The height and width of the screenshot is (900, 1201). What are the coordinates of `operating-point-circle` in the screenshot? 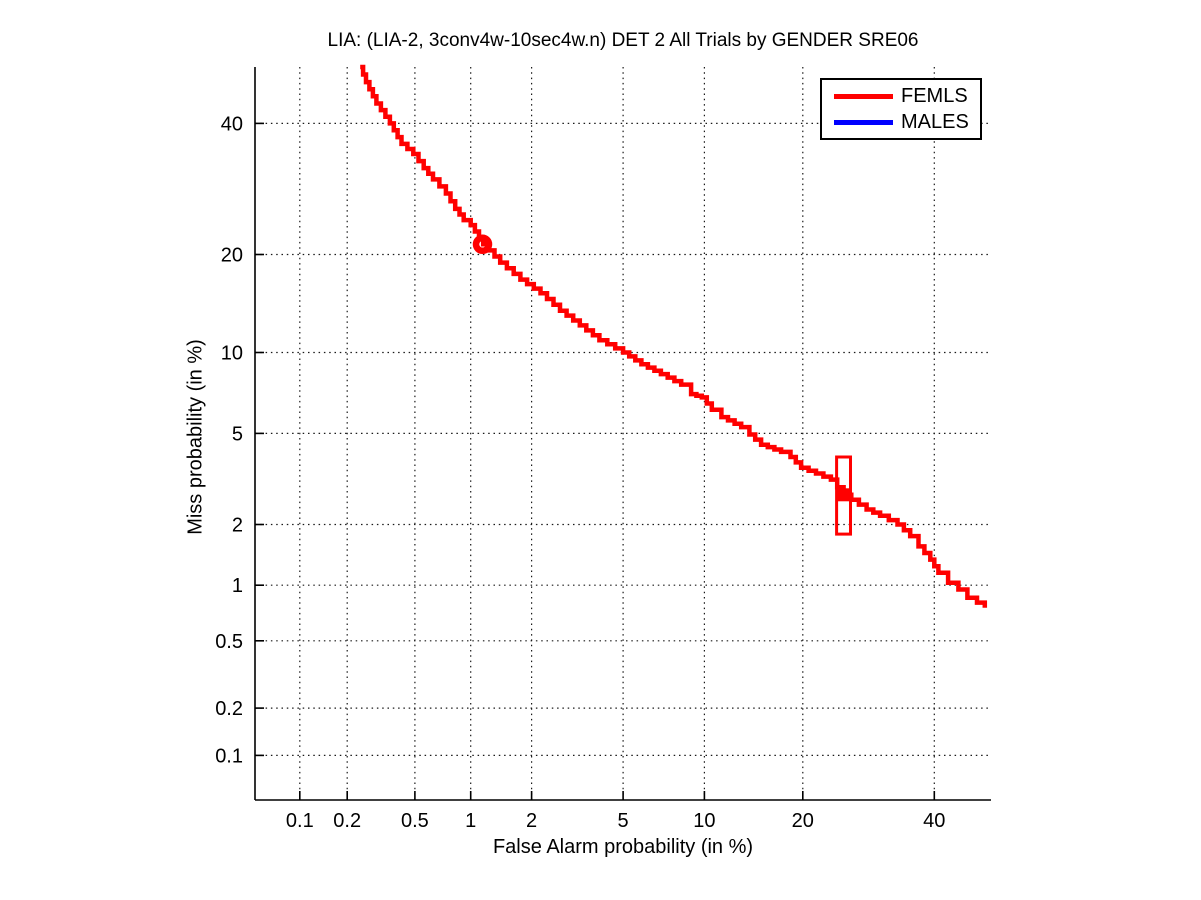 It's located at (482, 244).